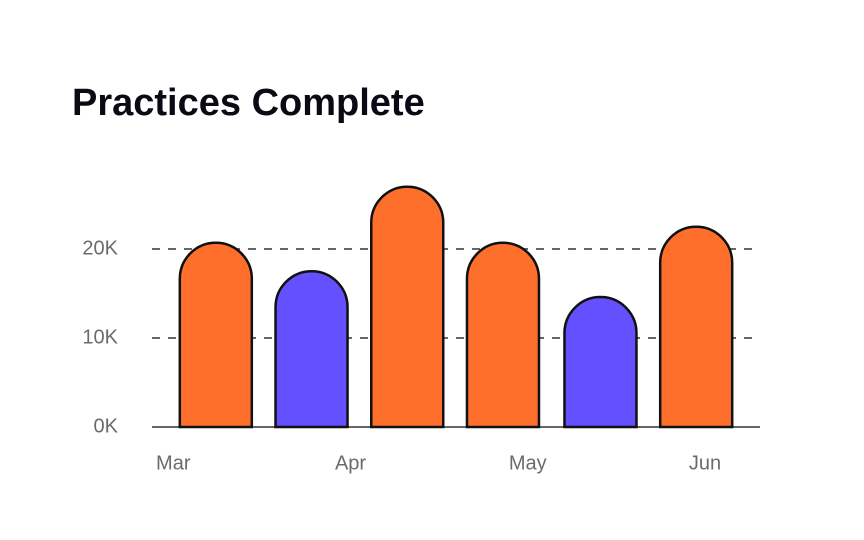 Image resolution: width=864 pixels, height=540 pixels. Describe the element at coordinates (350, 463) in the screenshot. I see `x-tick-label: Apr` at that location.